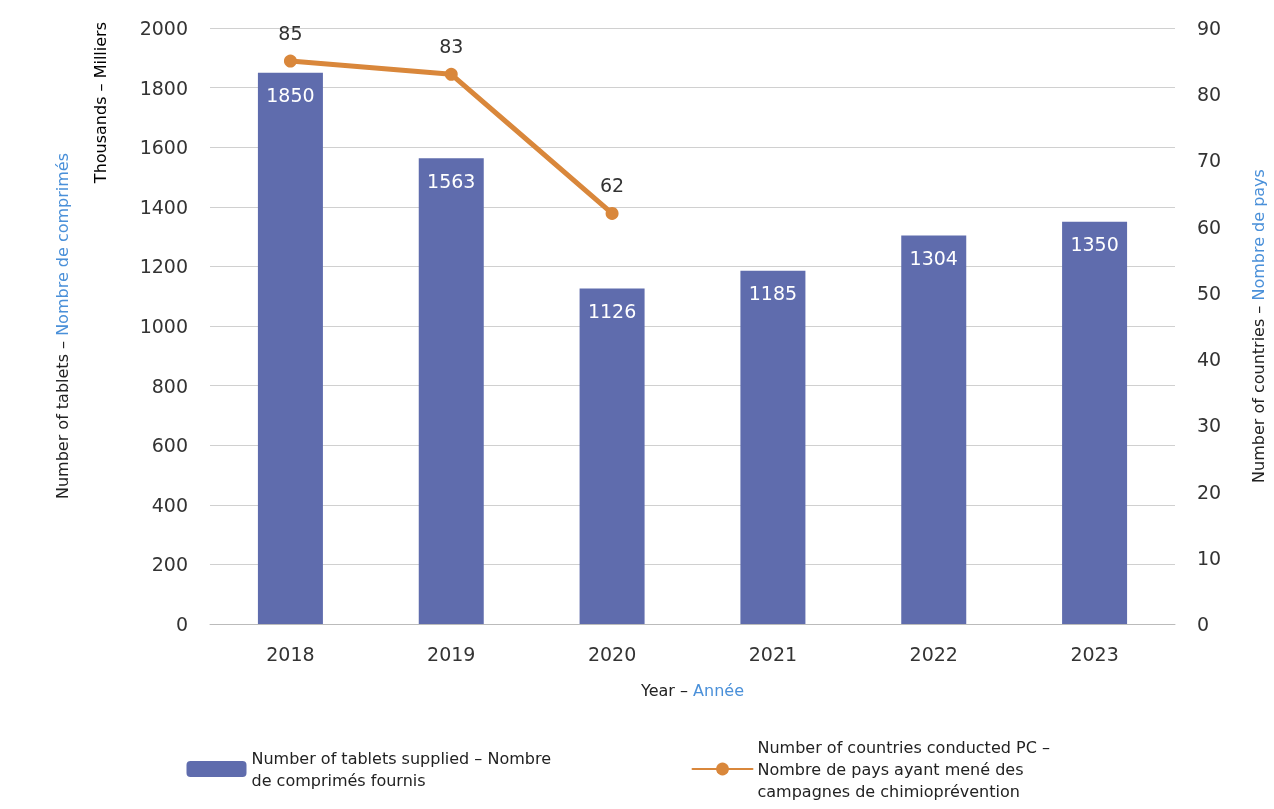  What do you see at coordinates (169, 564) in the screenshot?
I see `y-tick-label: 200` at bounding box center [169, 564].